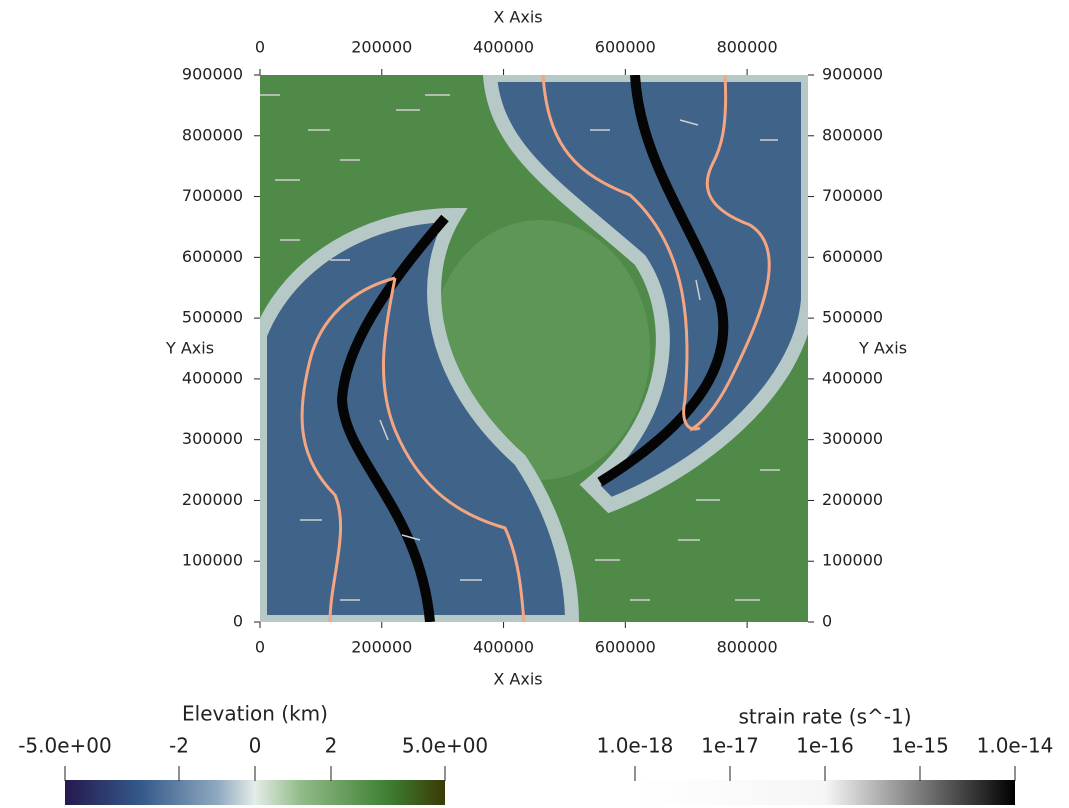  What do you see at coordinates (635, 746) in the screenshot?
I see `colorbar-tick-label: 1.0e-18` at bounding box center [635, 746].